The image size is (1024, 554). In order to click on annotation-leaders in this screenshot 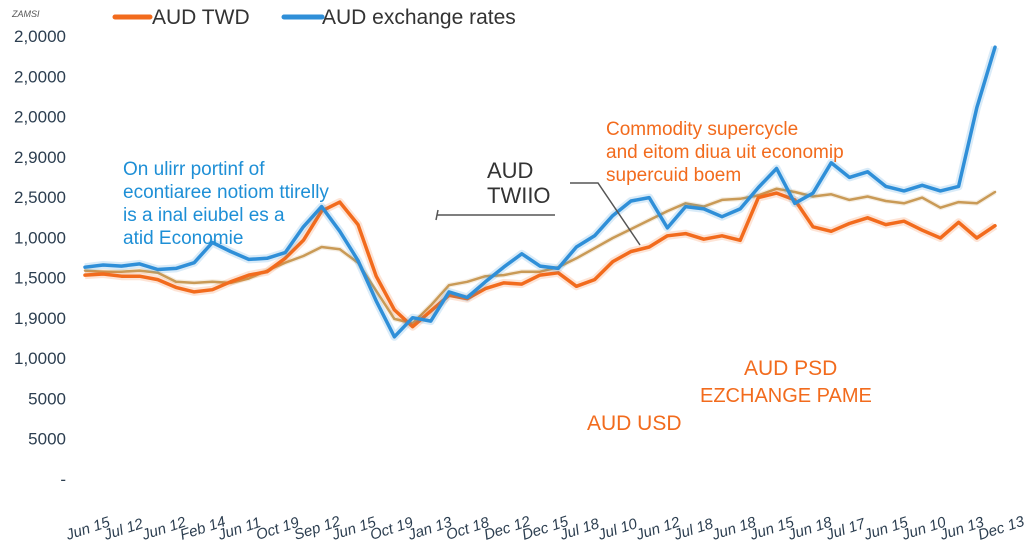, I will do `click(538, 214)`.